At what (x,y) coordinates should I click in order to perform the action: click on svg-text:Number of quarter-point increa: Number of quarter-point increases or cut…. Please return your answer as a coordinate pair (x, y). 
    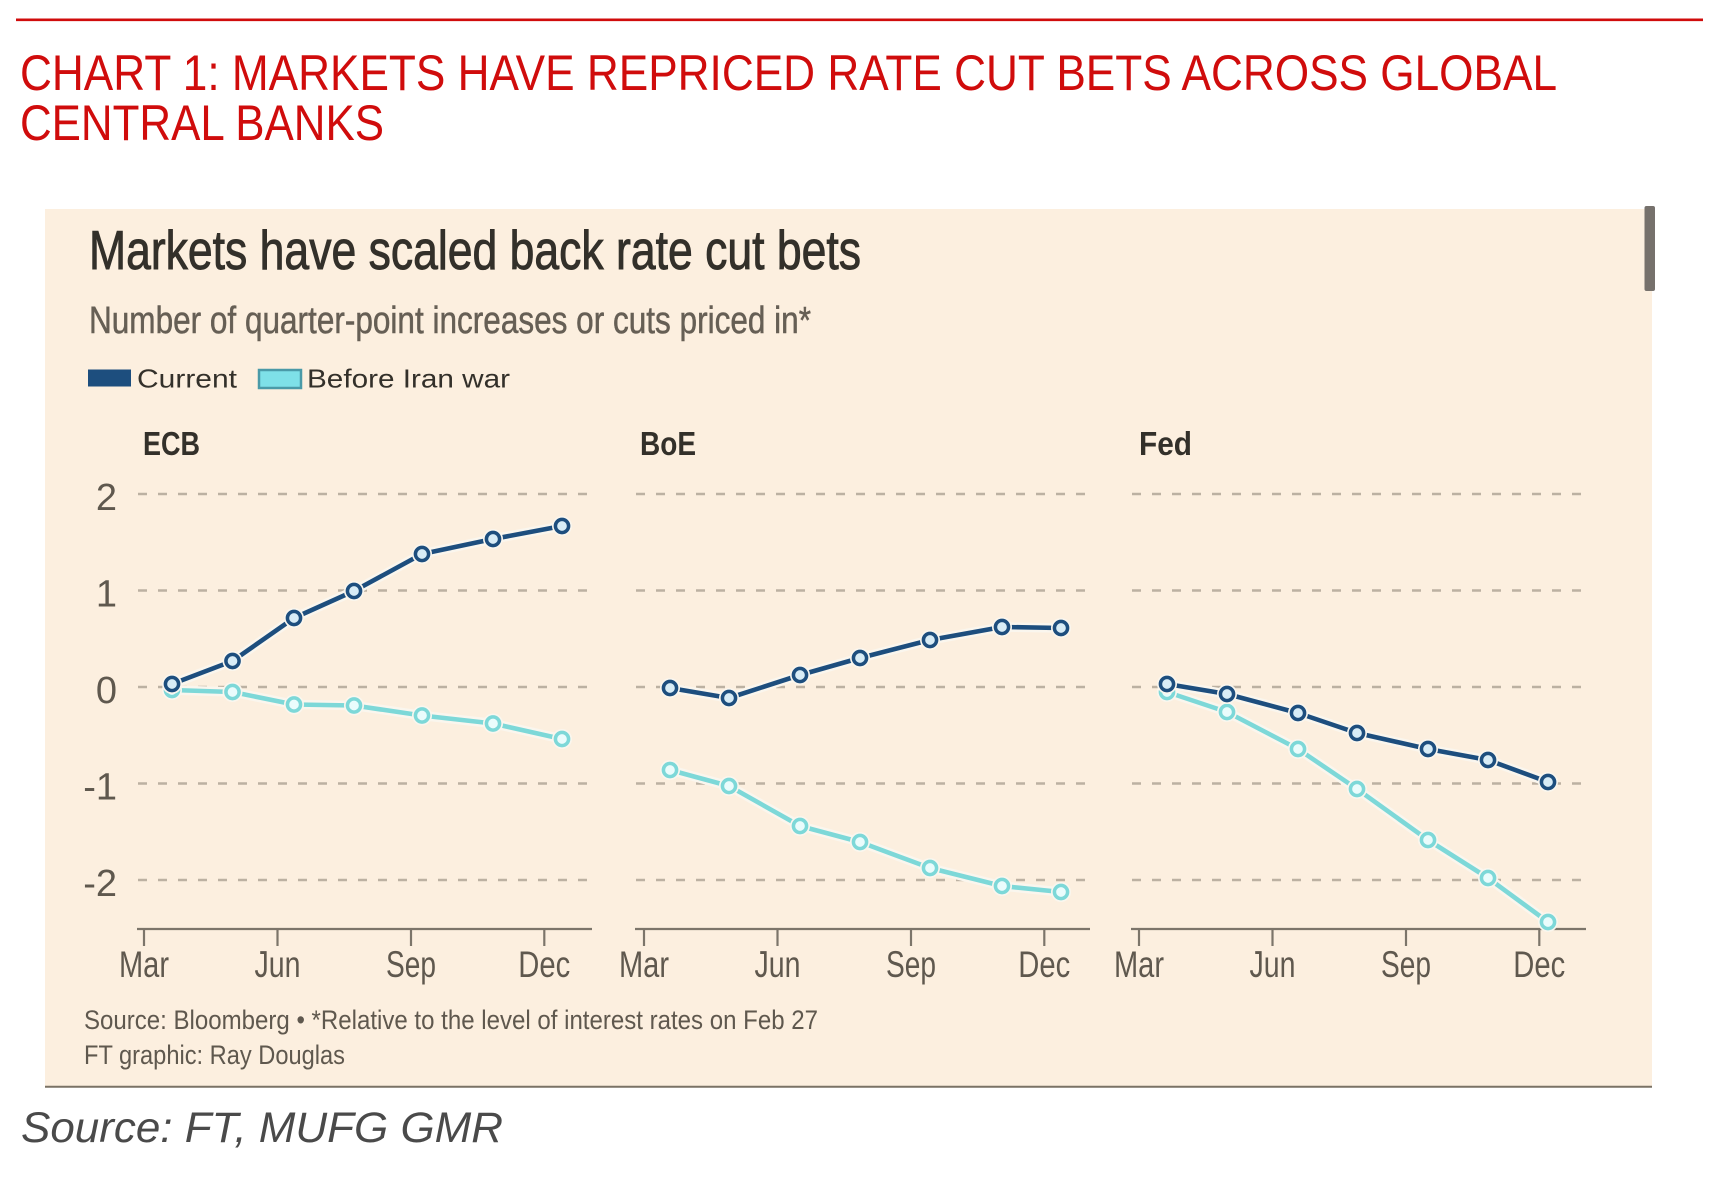
    Looking at the image, I should click on (450, 321).